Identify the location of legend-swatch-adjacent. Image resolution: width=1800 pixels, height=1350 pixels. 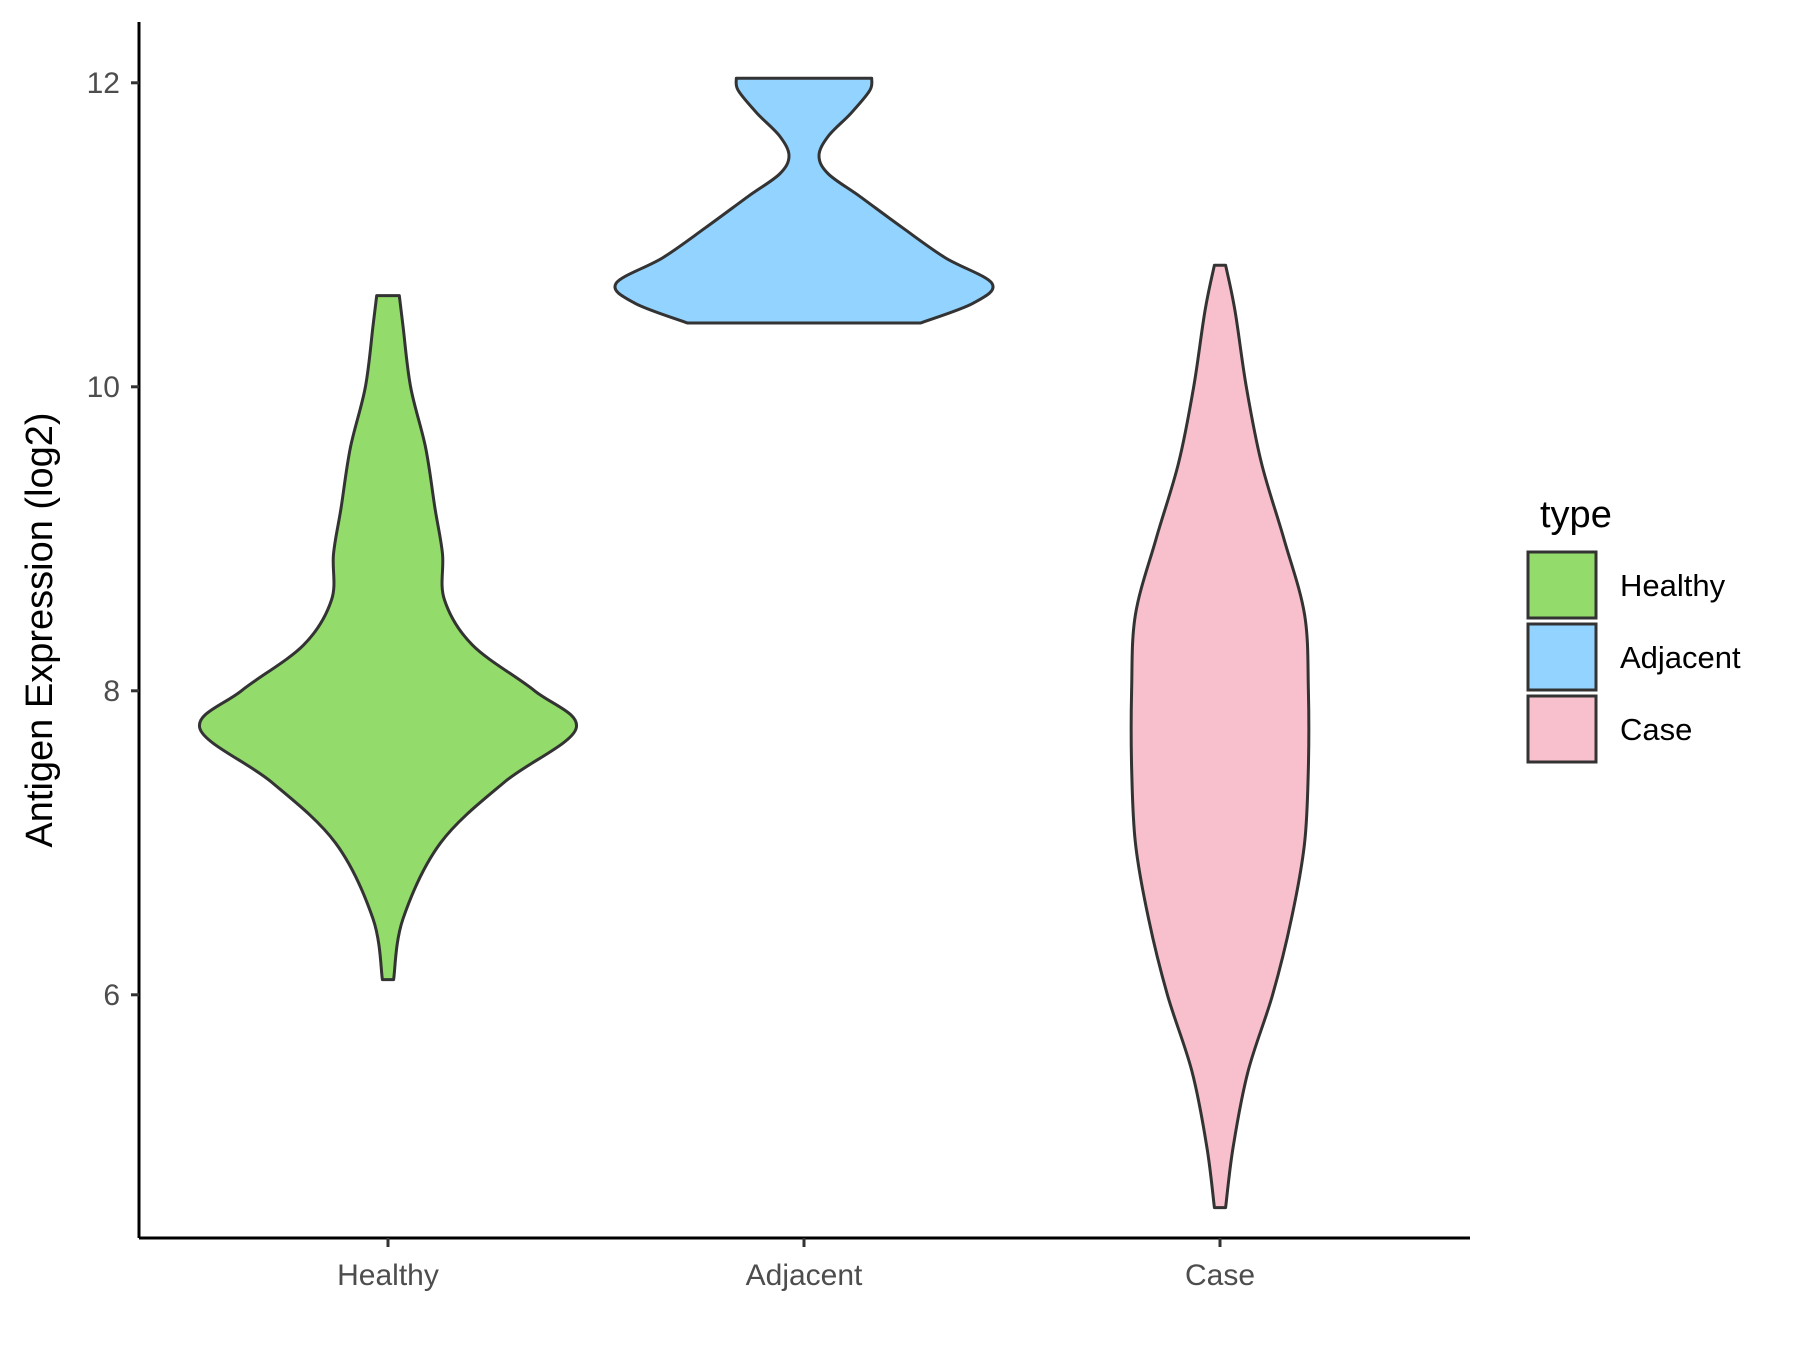
(1562, 657).